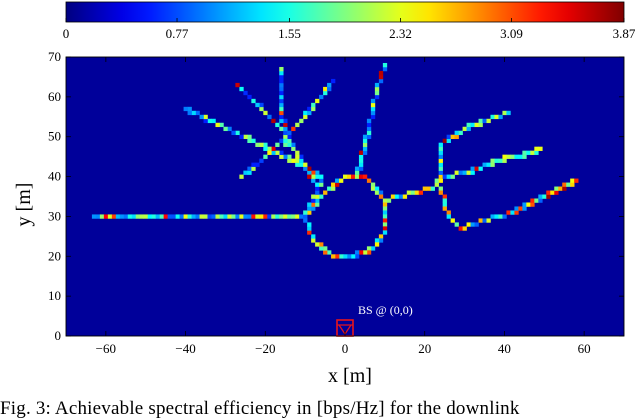 Image resolution: width=640 pixels, height=420 pixels. I want to click on y-tick-label: 30, so click(54, 215).